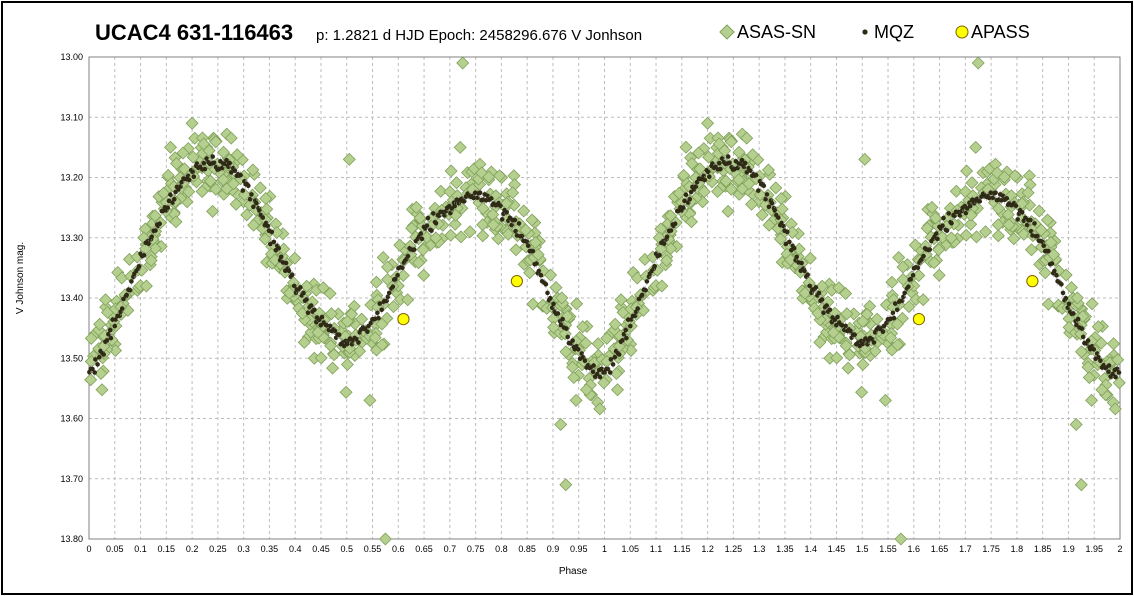 This screenshot has width=1134, height=596. What do you see at coordinates (140, 549) in the screenshot?
I see `x-tick-label: 0.1` at bounding box center [140, 549].